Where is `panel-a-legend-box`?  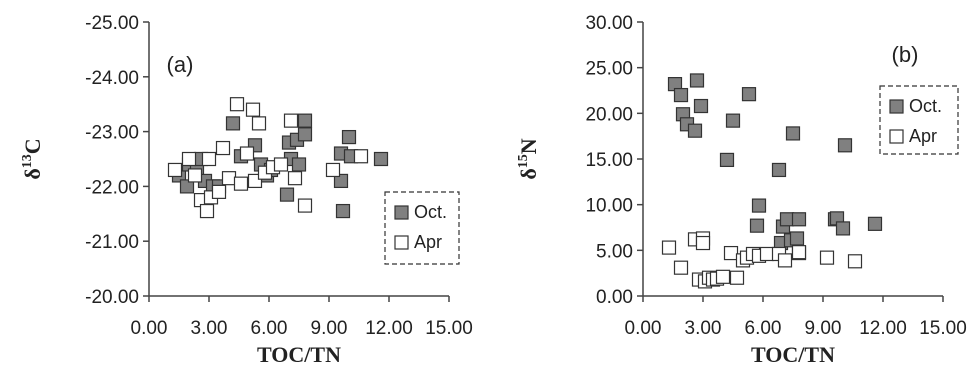 panel-a-legend-box is located at coordinates (422, 228).